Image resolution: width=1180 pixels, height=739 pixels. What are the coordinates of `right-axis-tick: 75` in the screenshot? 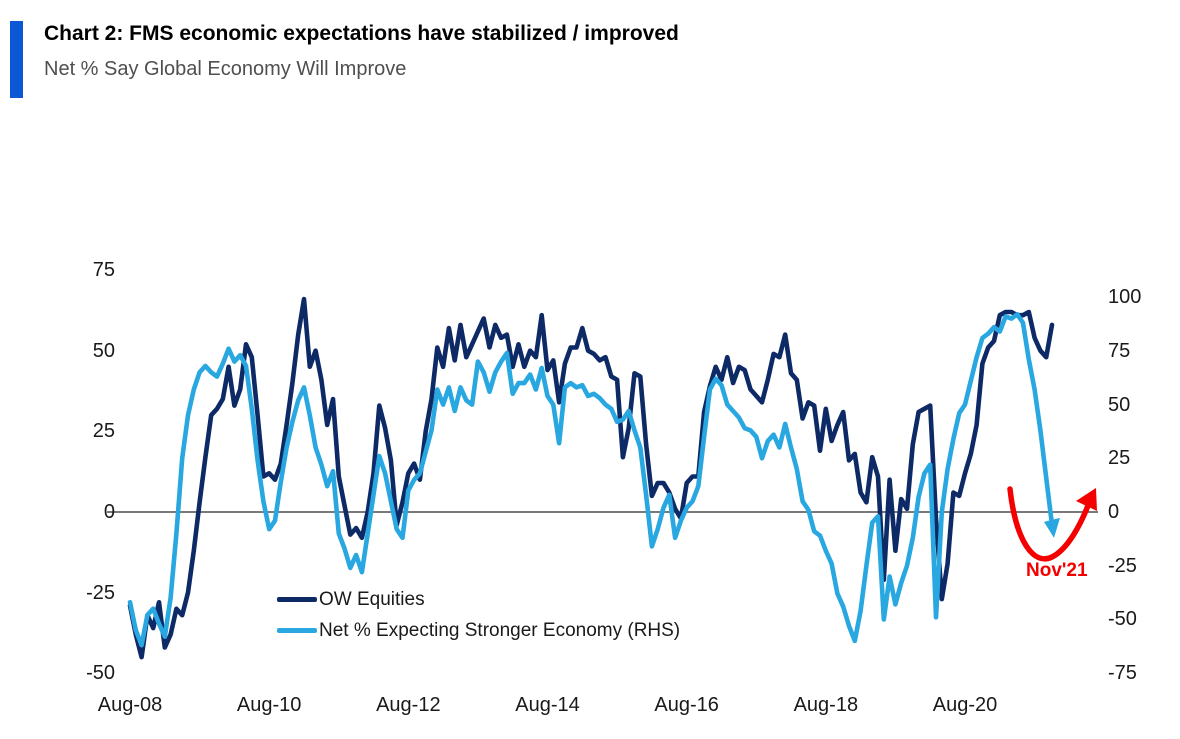 It's located at (1119, 350).